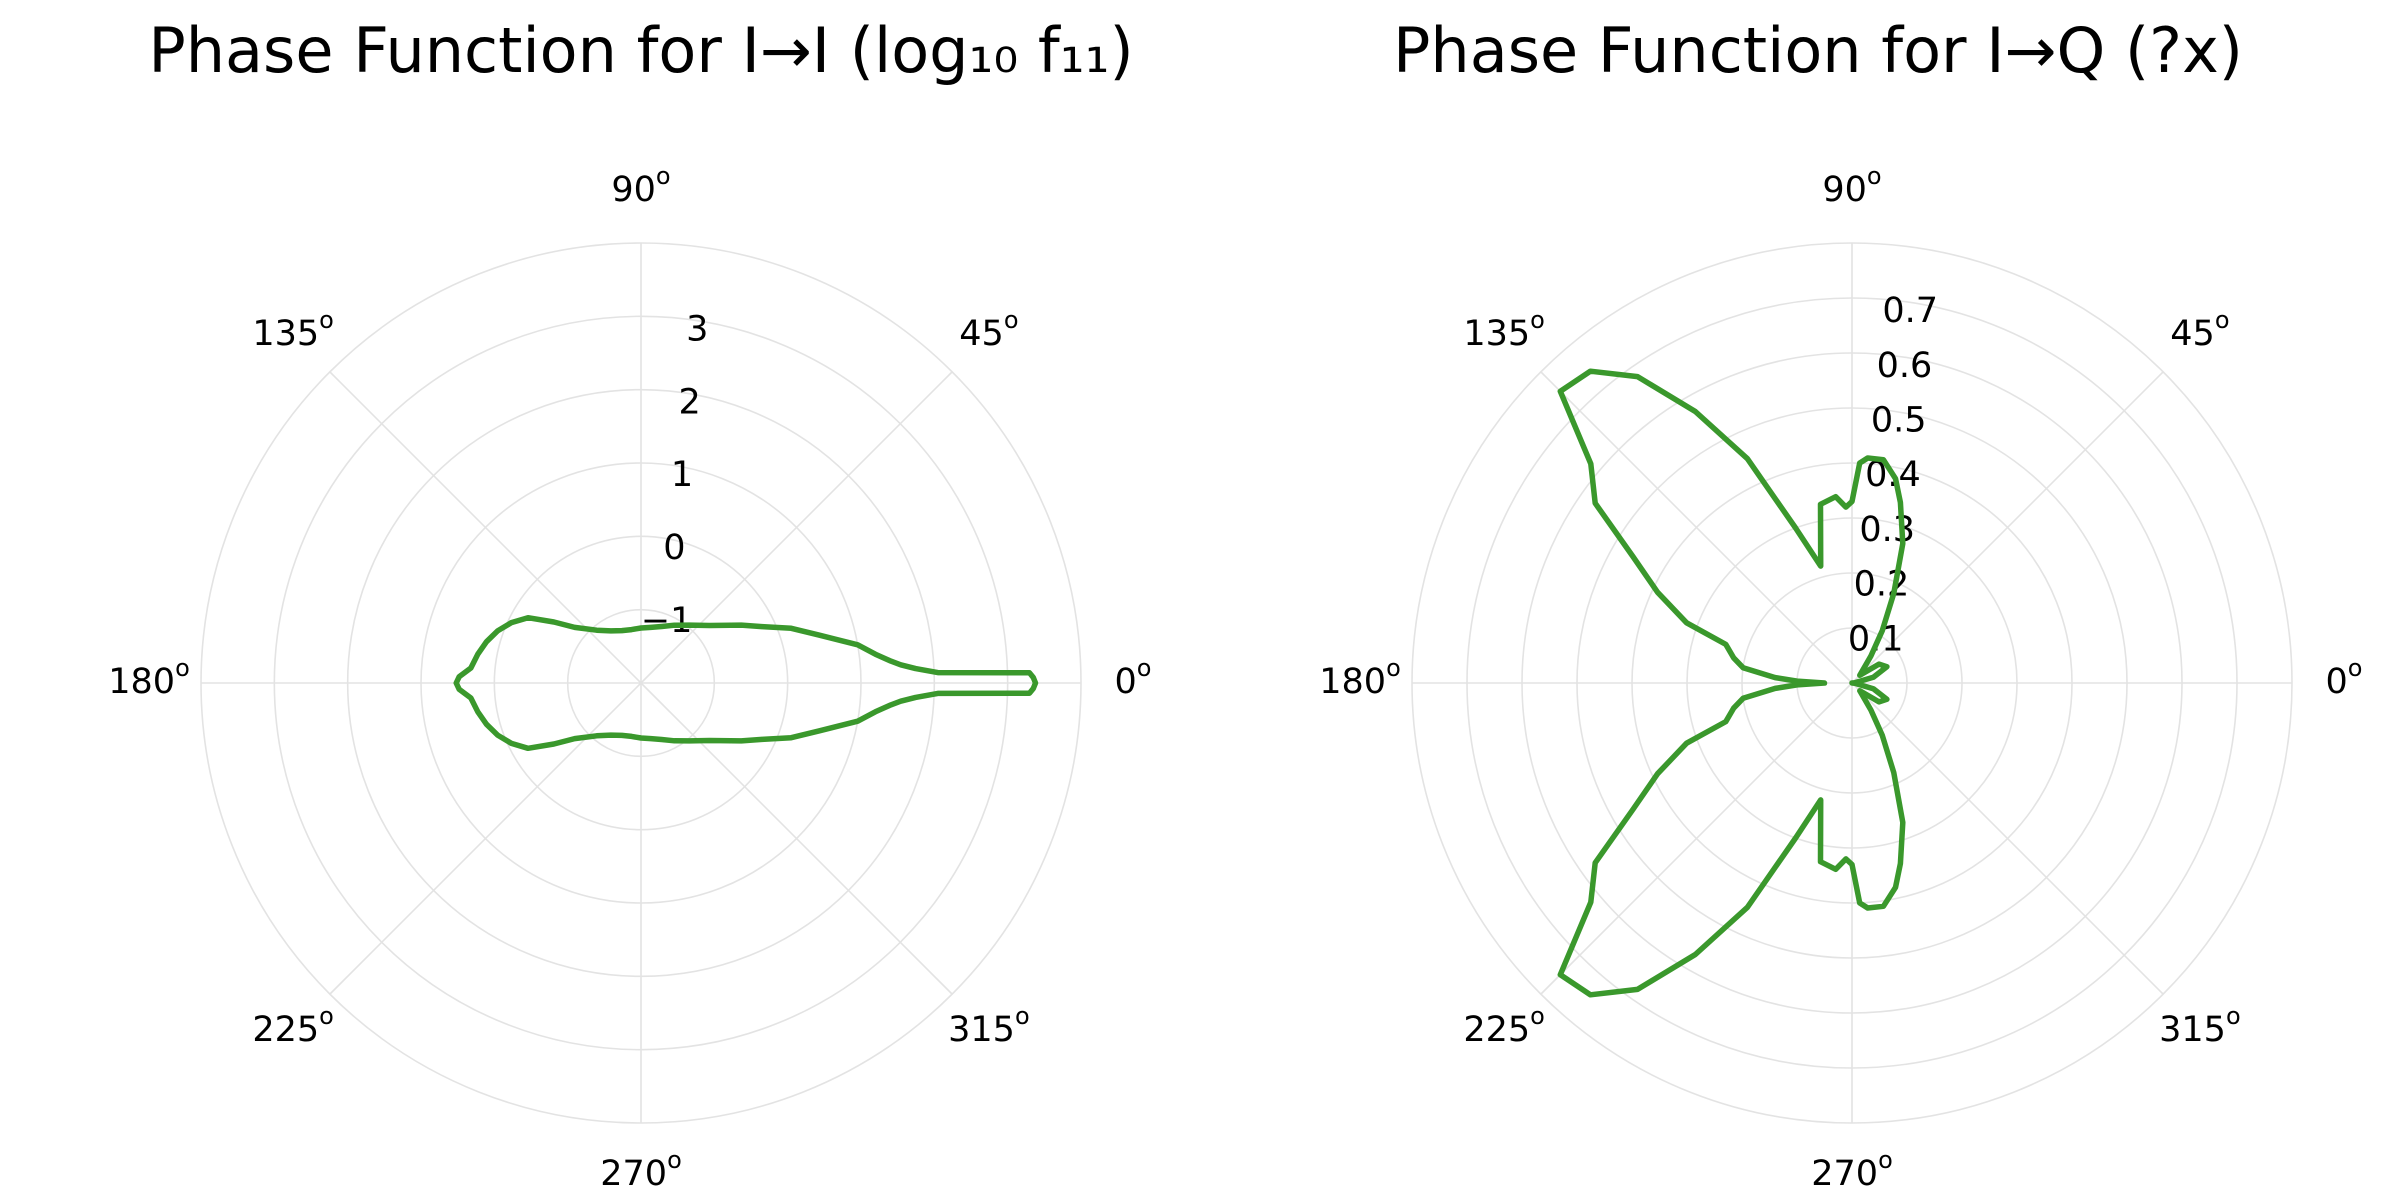 The width and height of the screenshot is (2400, 1200). Describe the element at coordinates (1851, 186) in the screenshot. I see `right-angle-tick-label: 90o` at that location.